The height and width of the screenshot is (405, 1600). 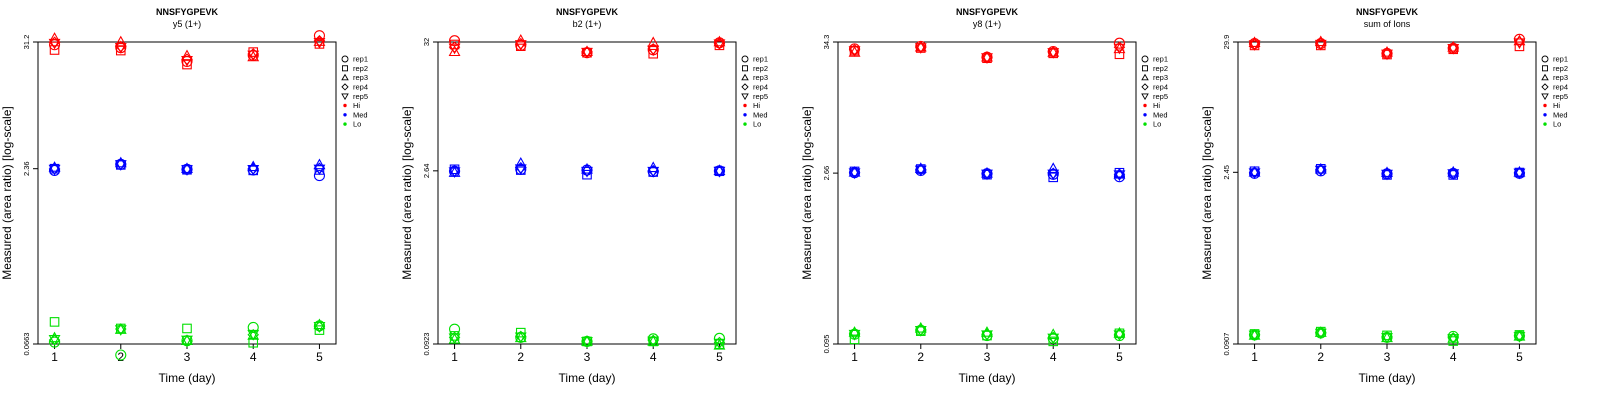 What do you see at coordinates (653, 339) in the screenshot?
I see `data-point-lo-rep1` at bounding box center [653, 339].